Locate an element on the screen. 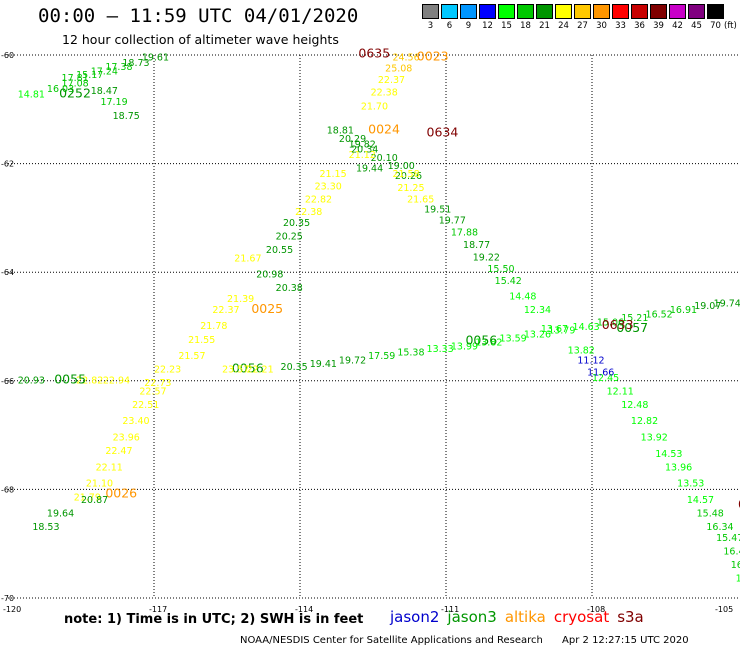 The height and width of the screenshot is (650, 740). swh-value-label: 12.48 is located at coordinates (634, 405).